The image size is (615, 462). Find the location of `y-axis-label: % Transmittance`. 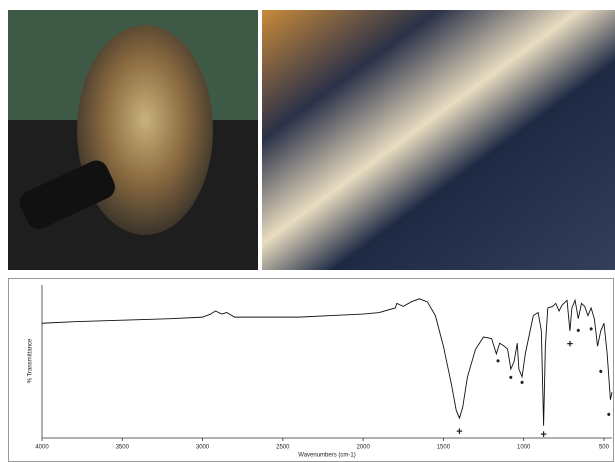

y-axis-label: % Transmittance is located at coordinates (31, 360).